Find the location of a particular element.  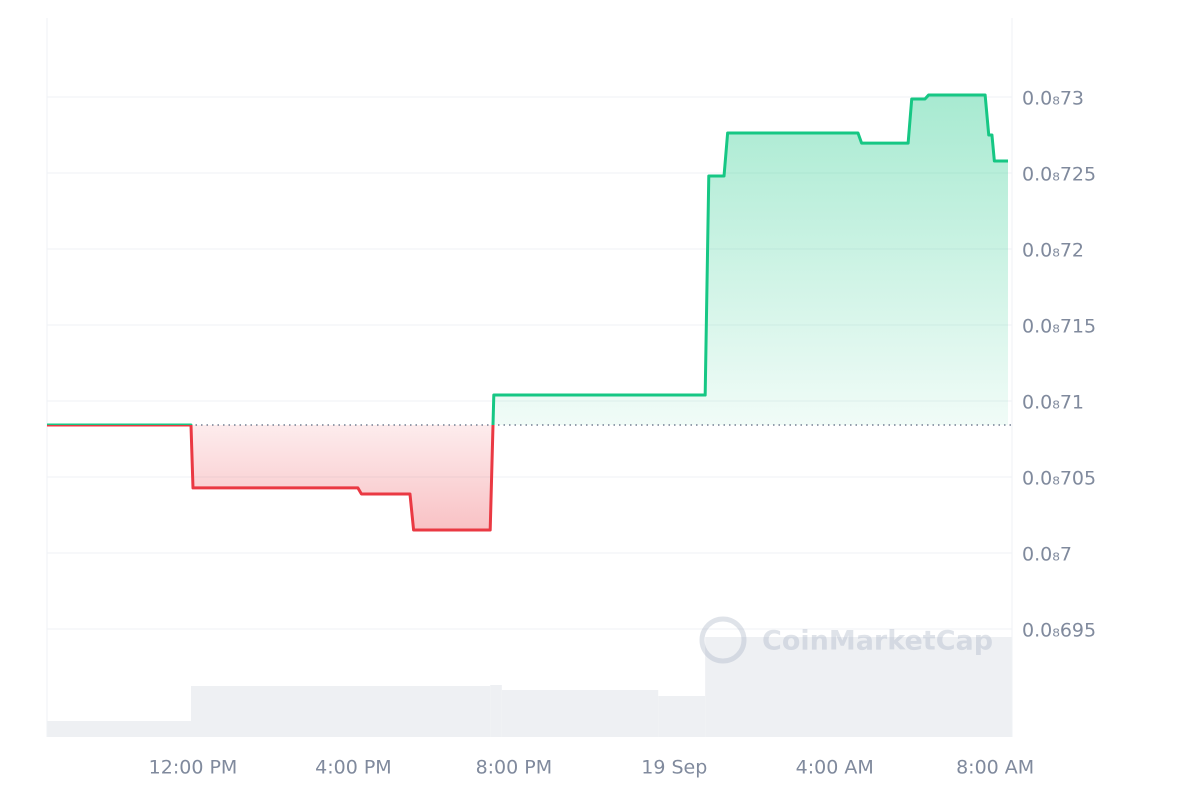

x-tick-label: 8:00 AM is located at coordinates (995, 768).